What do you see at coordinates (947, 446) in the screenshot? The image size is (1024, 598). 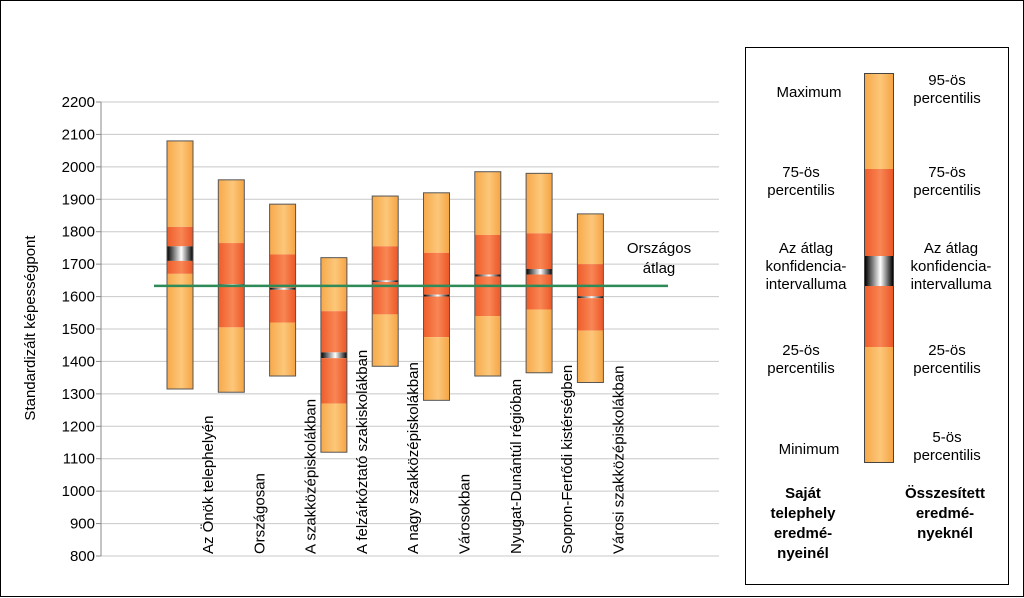 I see `legend-right-p5: 5-ös percentilis` at bounding box center [947, 446].